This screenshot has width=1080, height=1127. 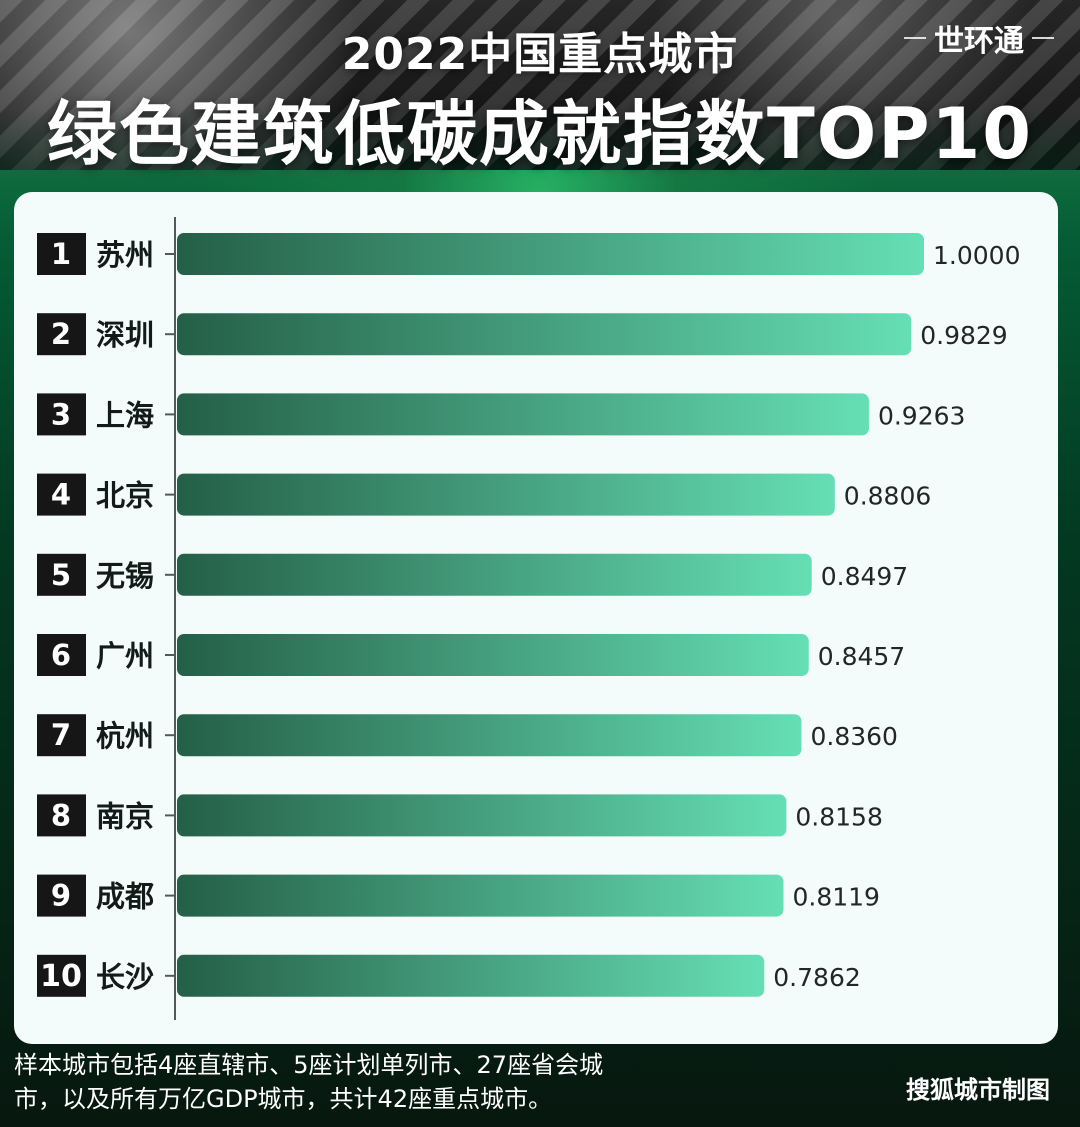 I want to click on value-label: 0.8119, so click(x=835, y=897).